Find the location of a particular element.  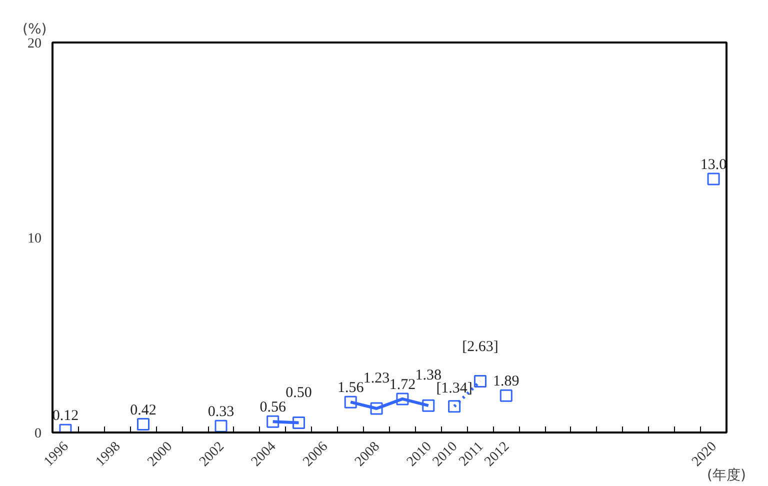

y-tick-label: 10 is located at coordinates (35, 239).